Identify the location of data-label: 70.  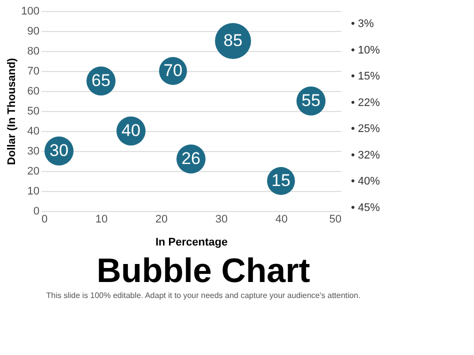
(173, 70).